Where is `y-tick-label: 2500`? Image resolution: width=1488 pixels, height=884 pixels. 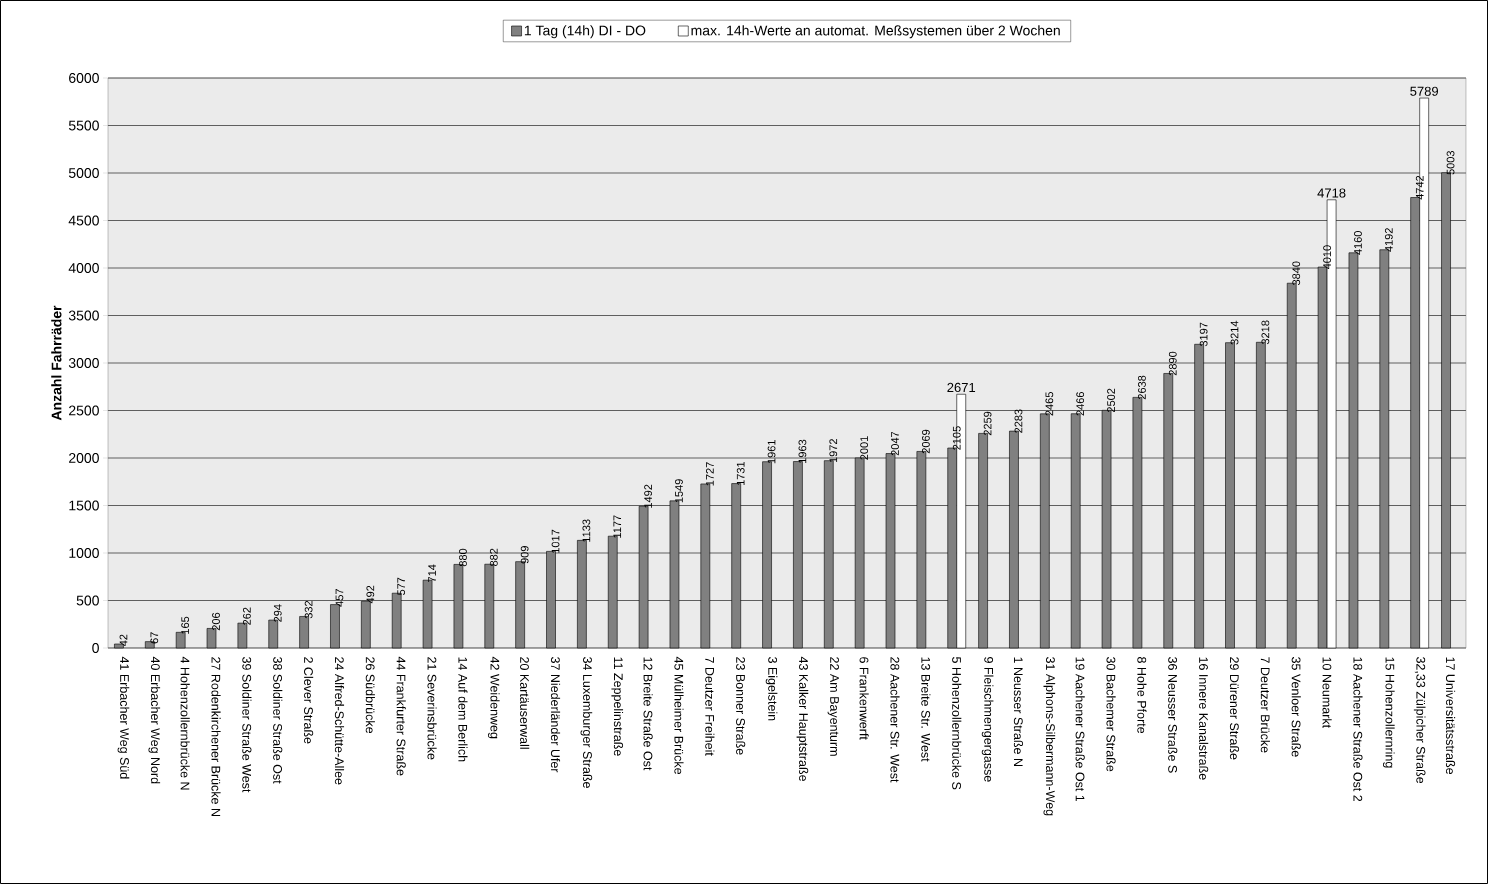
y-tick-label: 2500 is located at coordinates (84, 410).